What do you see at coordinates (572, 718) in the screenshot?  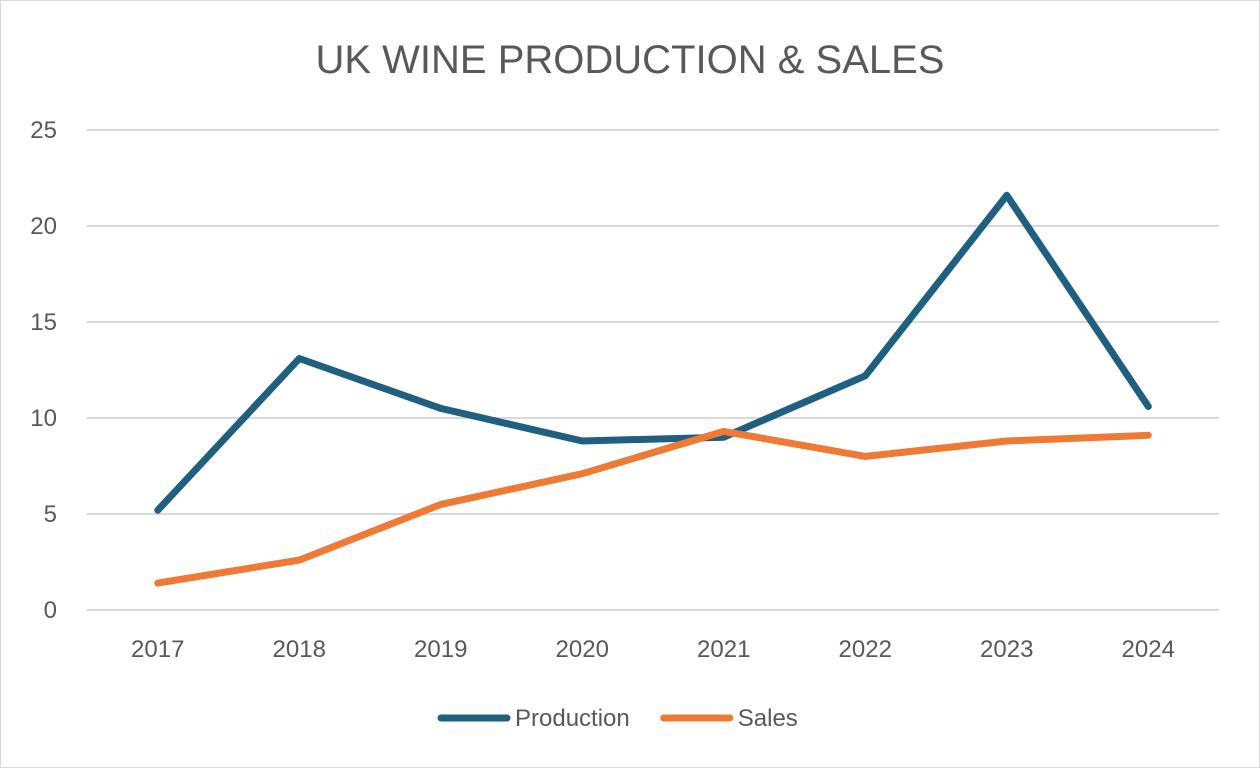 I see `legend-label-production: Production` at bounding box center [572, 718].